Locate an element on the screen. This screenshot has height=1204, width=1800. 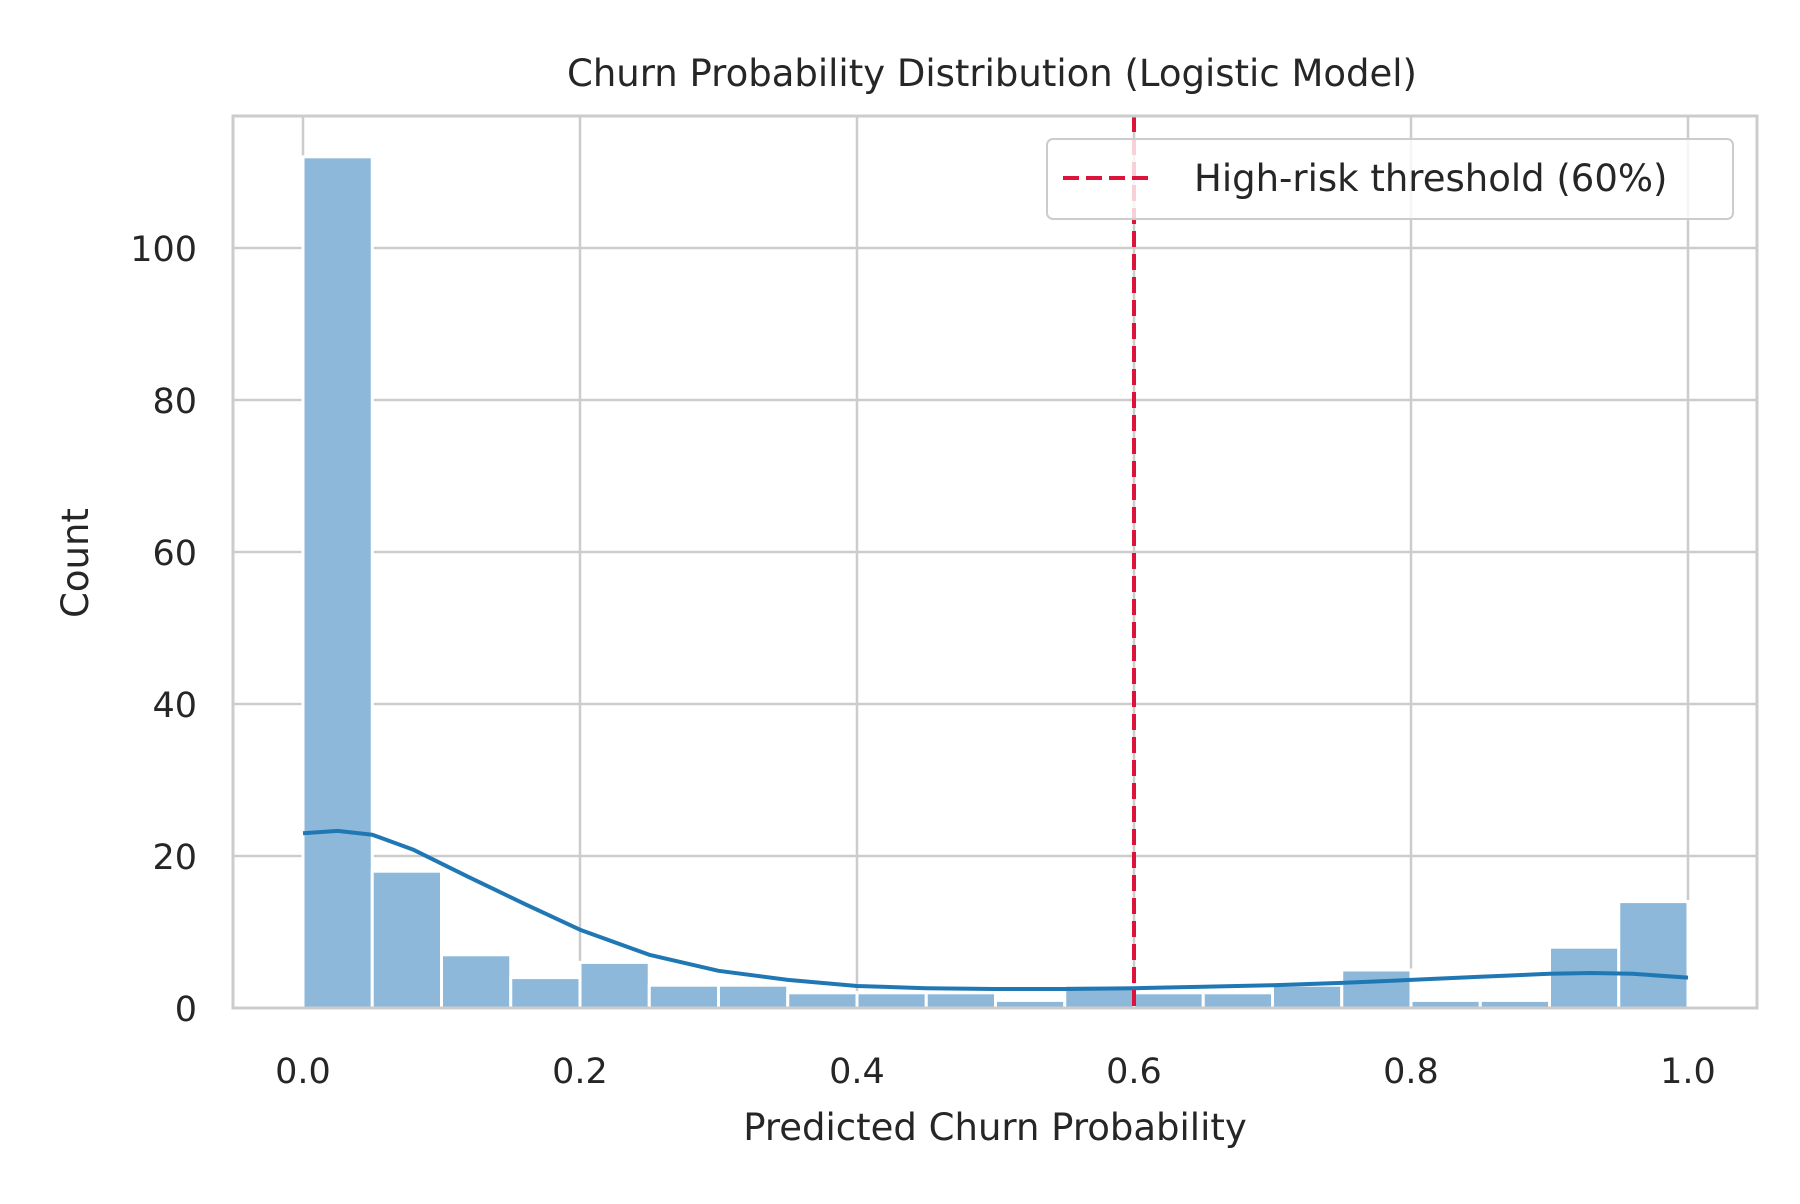
x-tick-label: 1.0 is located at coordinates (1688, 1072).